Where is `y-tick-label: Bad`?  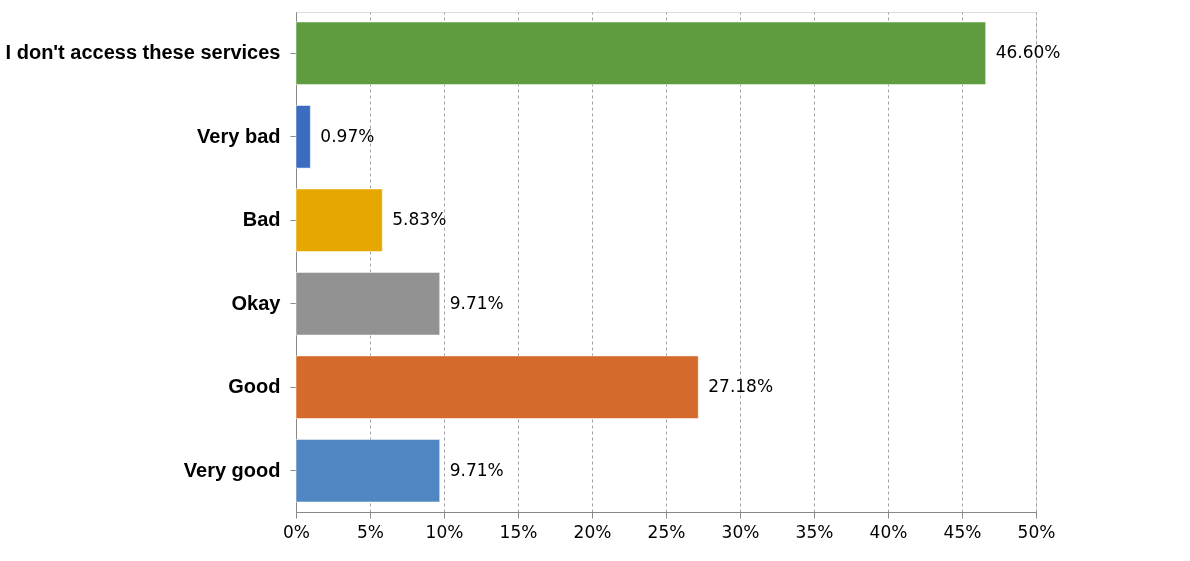
y-tick-label: Bad is located at coordinates (261, 219).